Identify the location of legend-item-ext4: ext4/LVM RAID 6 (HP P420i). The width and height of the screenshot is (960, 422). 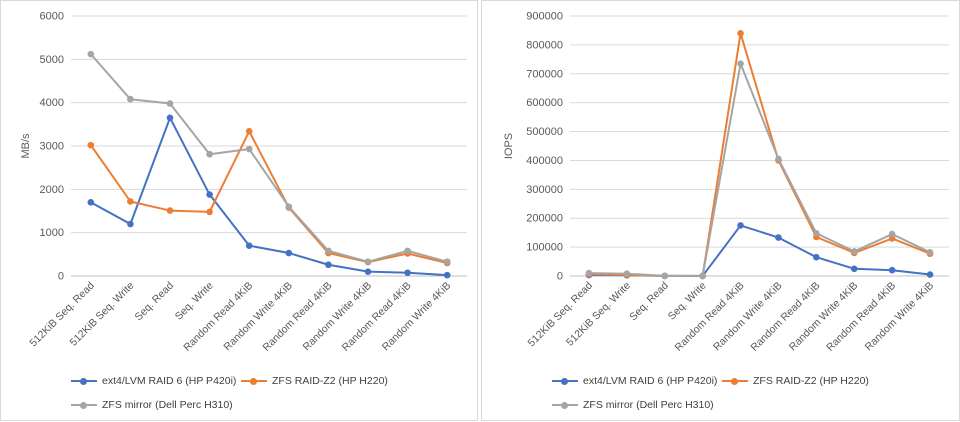
(634, 381).